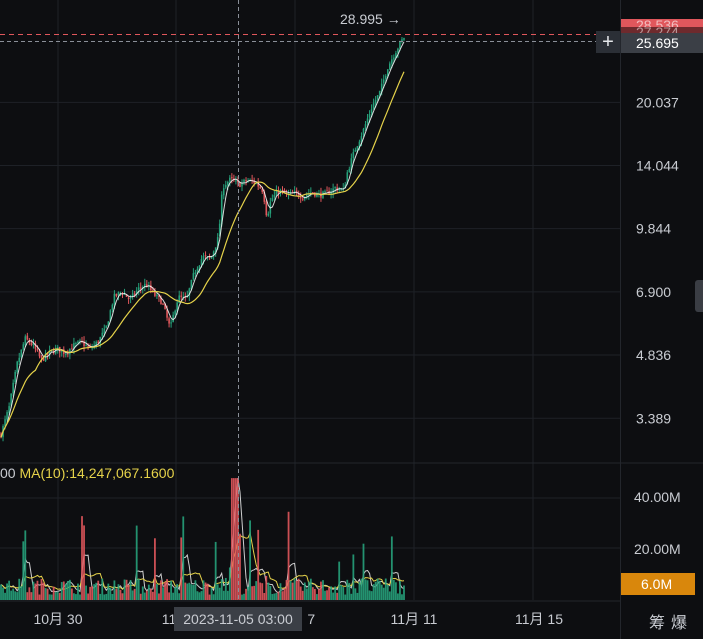 This screenshot has height=639, width=703. Describe the element at coordinates (202, 560) in the screenshot. I see `volume-ma-slow` at that location.